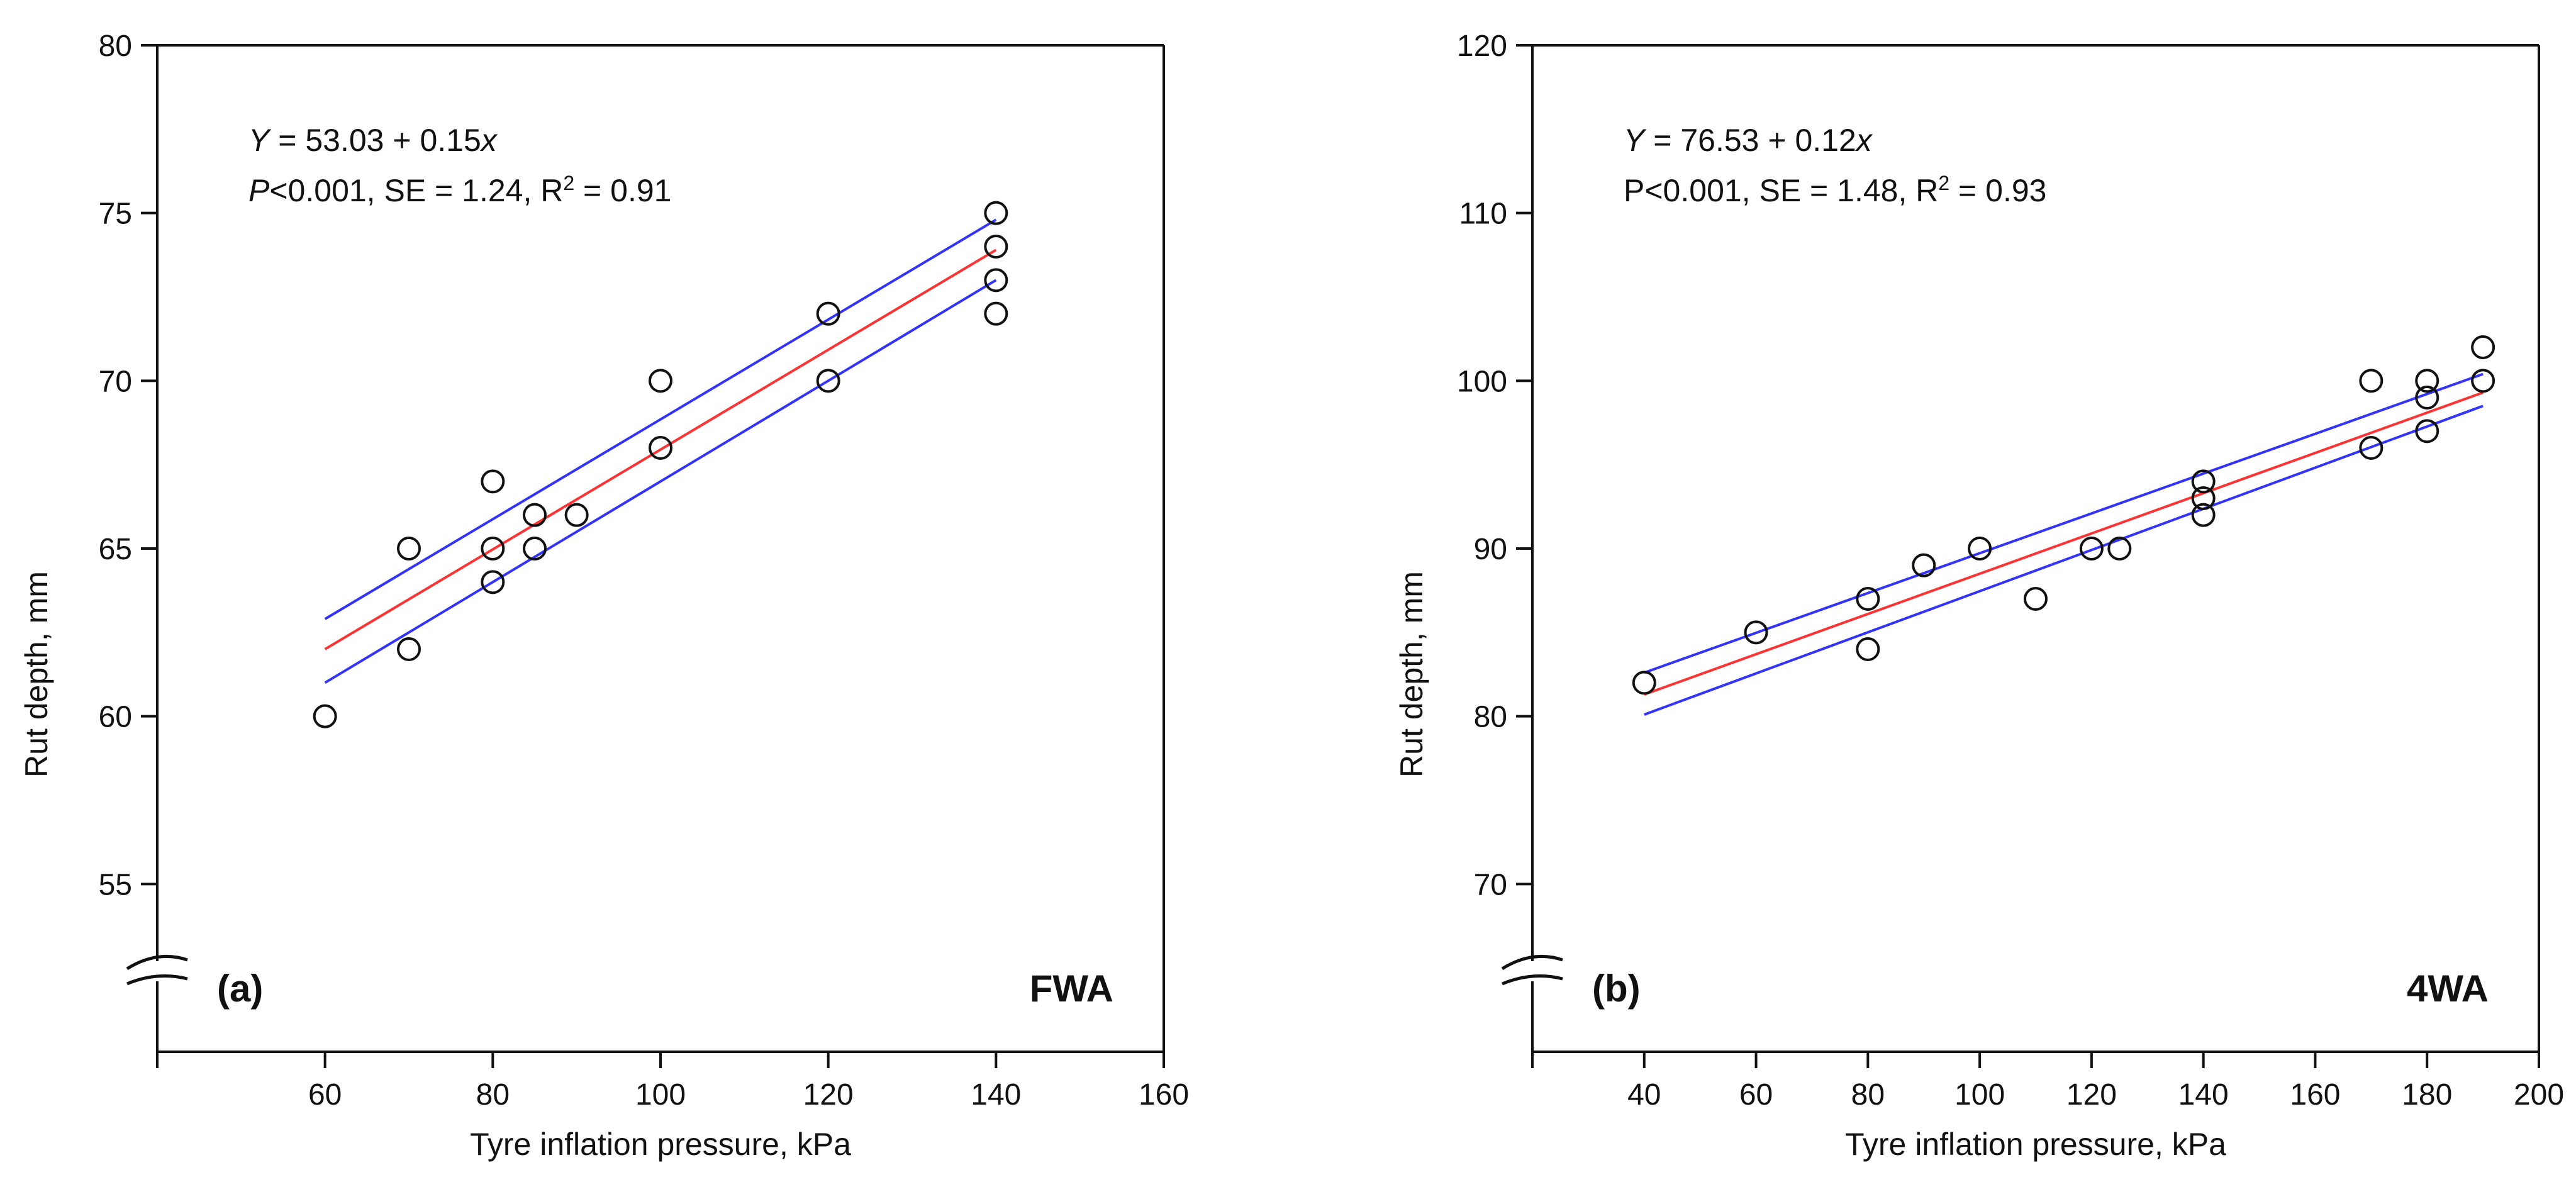 The height and width of the screenshot is (1204, 2576). What do you see at coordinates (157, 962) in the screenshot?
I see `axis-break-mark-upper-a` at bounding box center [157, 962].